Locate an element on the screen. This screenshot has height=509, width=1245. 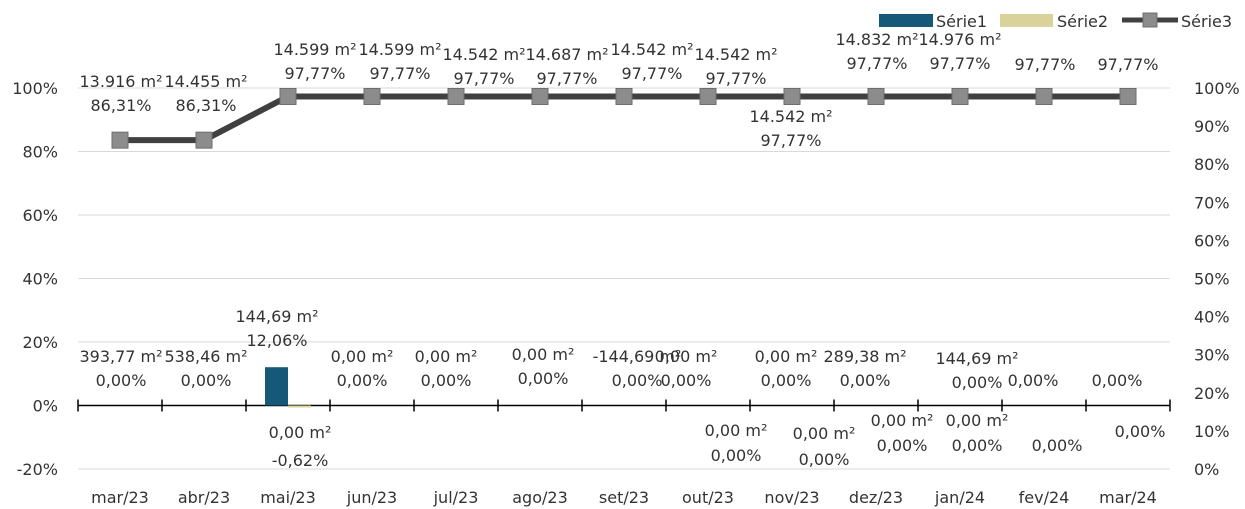
x-tick-label: mai/23 is located at coordinates (288, 497).